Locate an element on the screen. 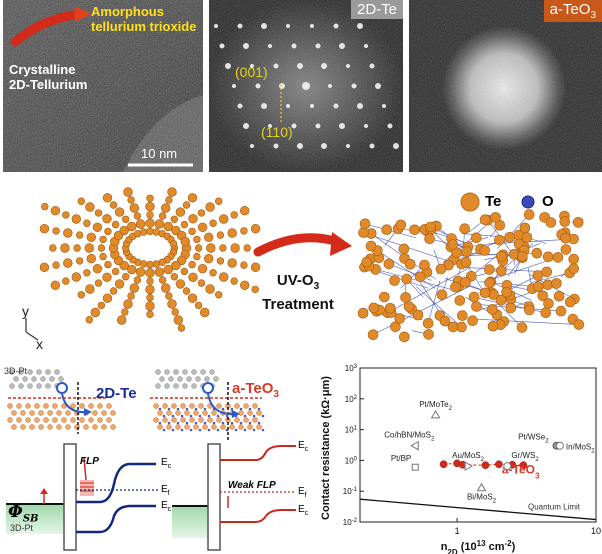  plane-110-label: (110) is located at coordinates (277, 132).